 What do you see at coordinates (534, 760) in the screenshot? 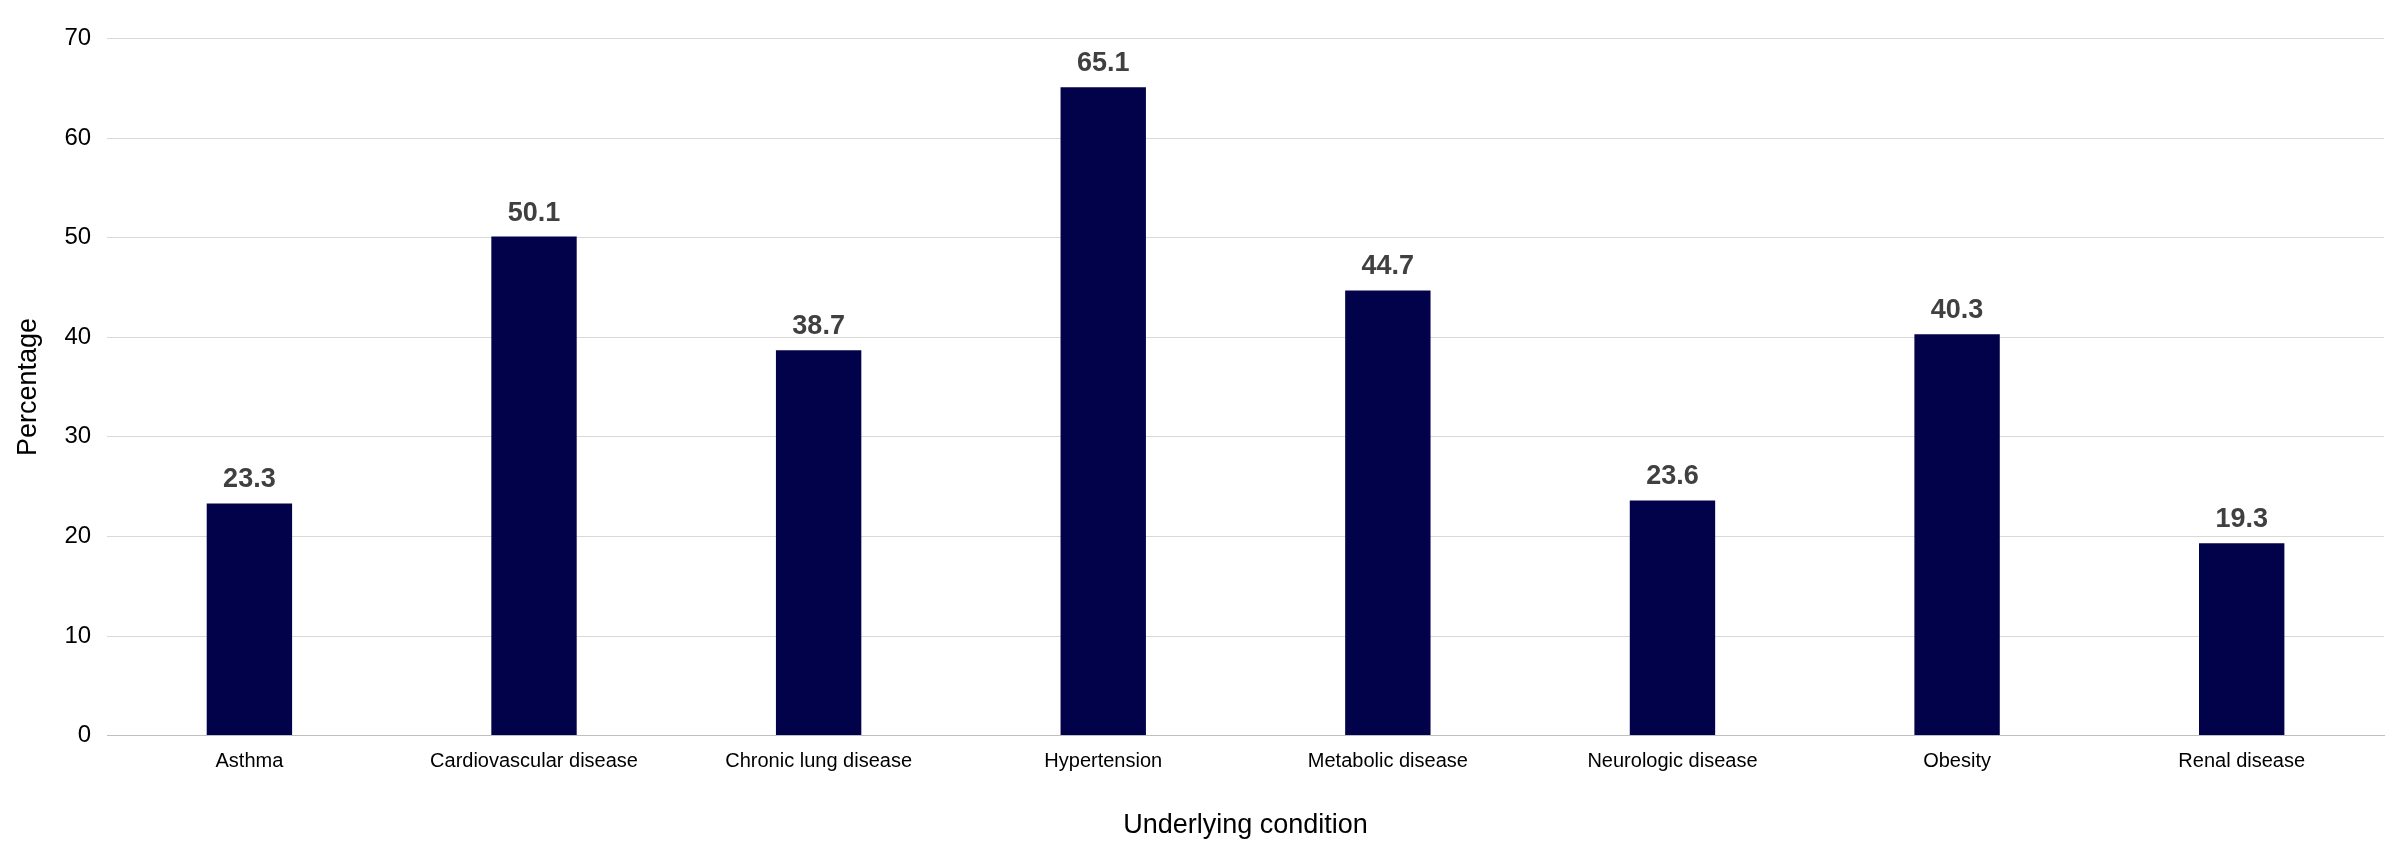
I see `x-tick-label: Cardiovascular disease` at bounding box center [534, 760].